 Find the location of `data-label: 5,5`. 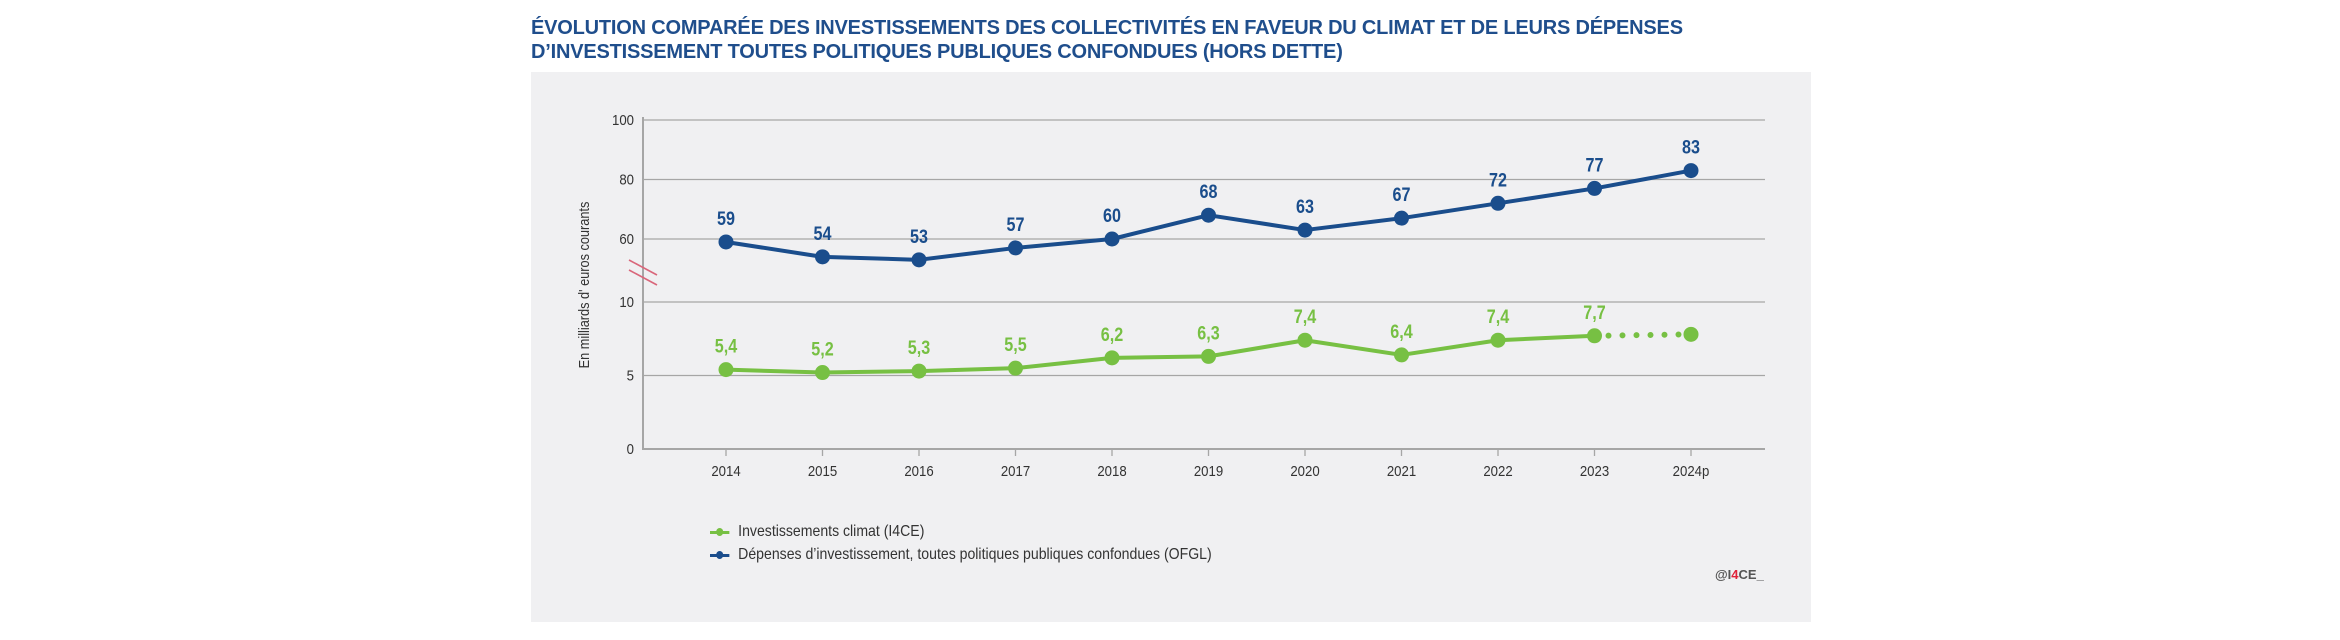

data-label: 5,5 is located at coordinates (1015, 345).